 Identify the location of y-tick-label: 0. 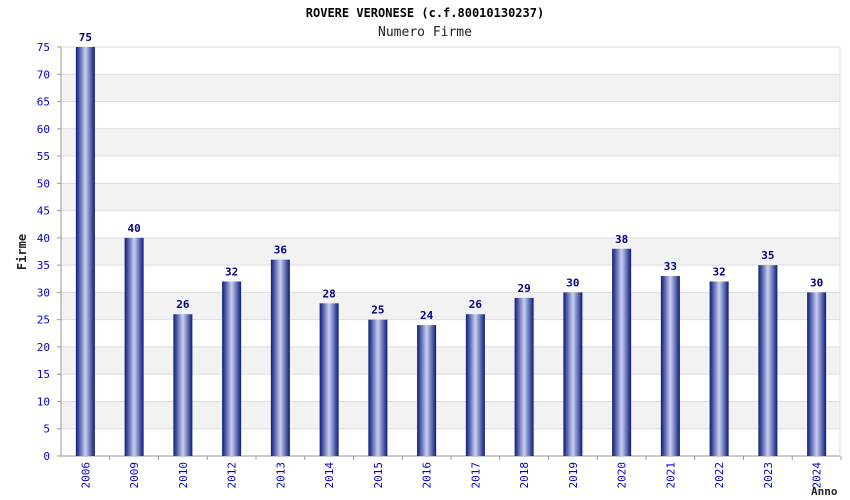
(46, 456).